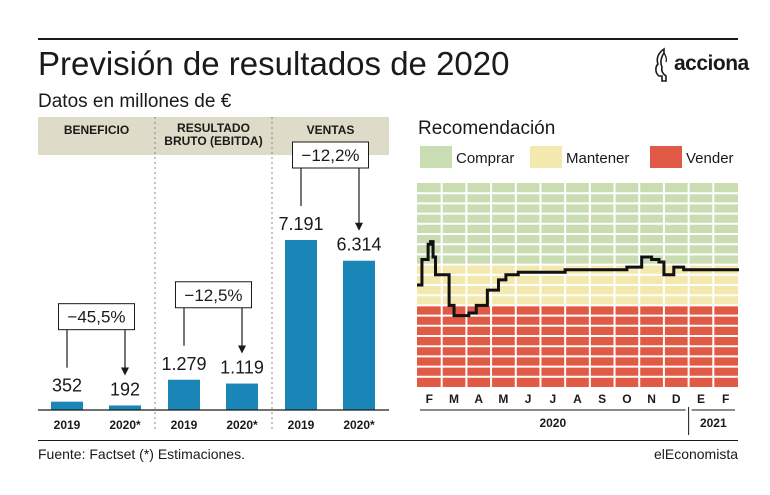  Describe the element at coordinates (710, 158) in the screenshot. I see `legend-label: Vender` at that location.